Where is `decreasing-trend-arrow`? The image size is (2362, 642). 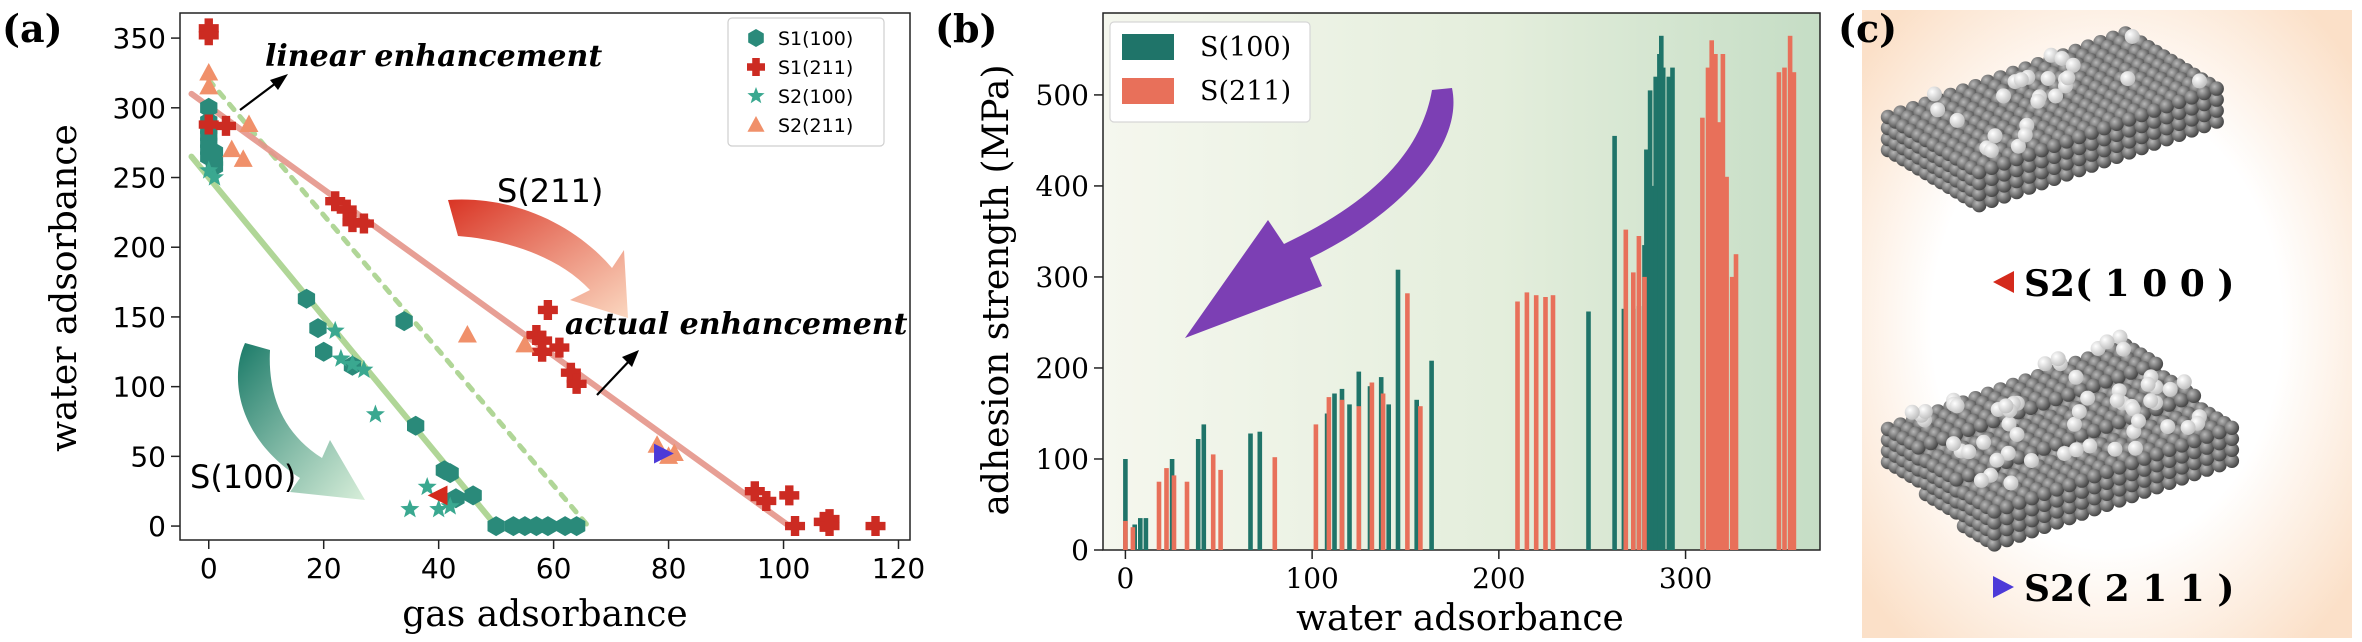
decreasing-trend-arrow is located at coordinates (1319, 213).